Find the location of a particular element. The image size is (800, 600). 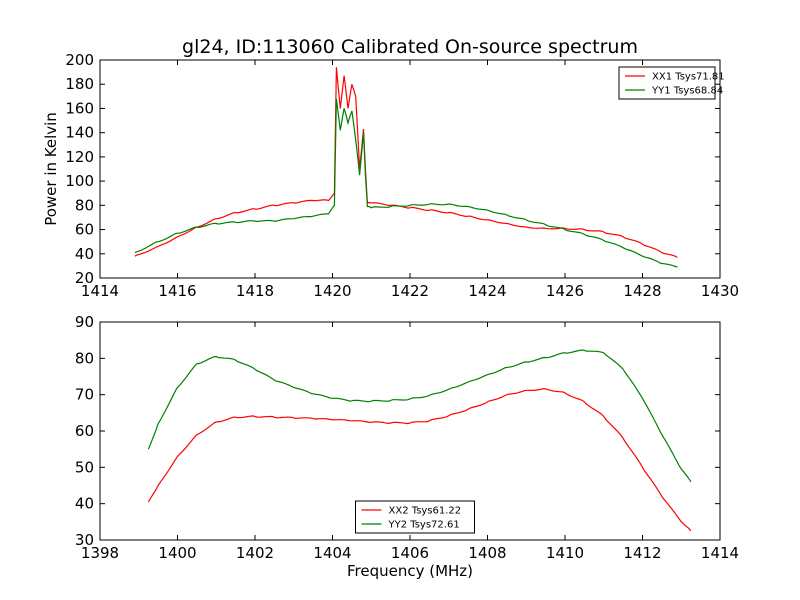

x-tick-label: 1418 is located at coordinates (255, 291).